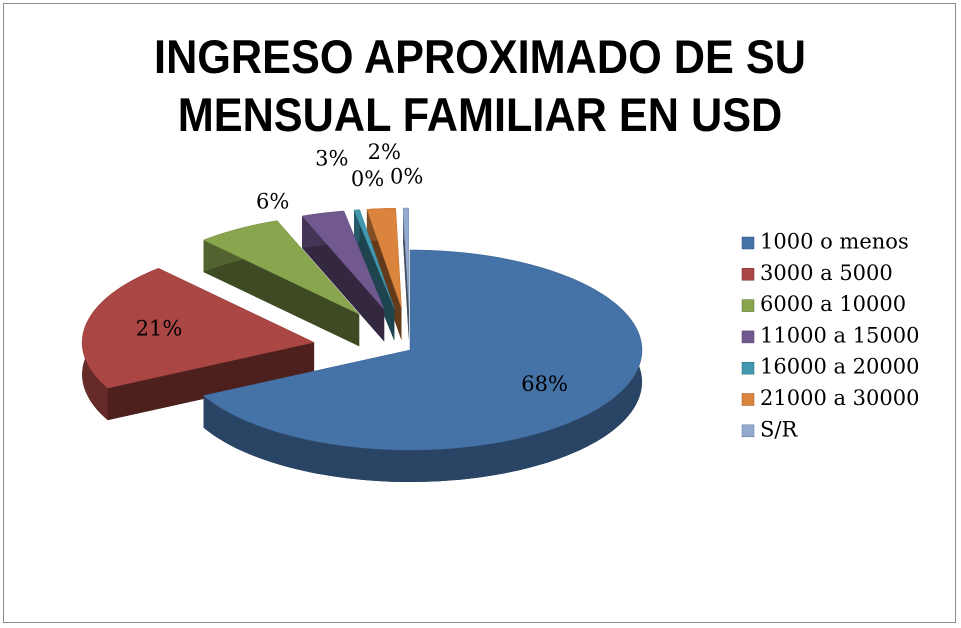  What do you see at coordinates (779, 429) in the screenshot?
I see `legend-label: S/R` at bounding box center [779, 429].